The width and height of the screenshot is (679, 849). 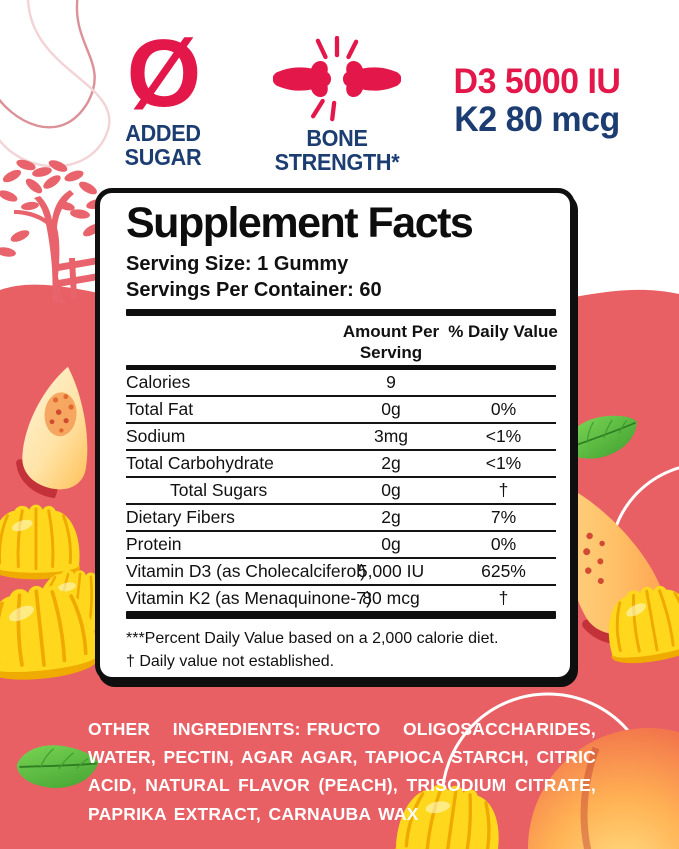 What do you see at coordinates (337, 78) in the screenshot?
I see `bone-strength-icon` at bounding box center [337, 78].